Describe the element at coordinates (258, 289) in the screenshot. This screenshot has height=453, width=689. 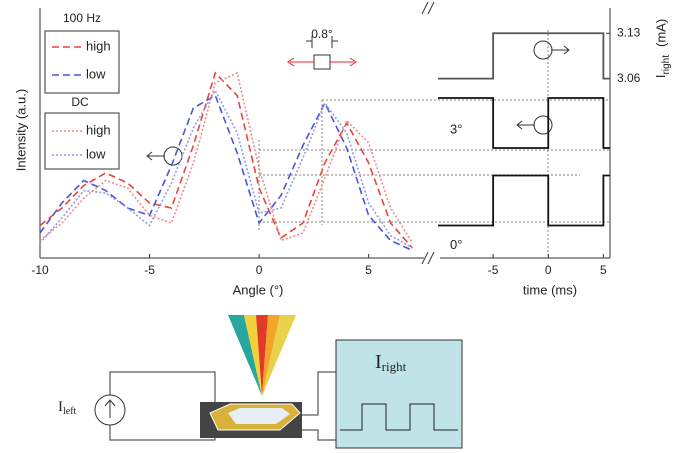
I see `x-axis-label: Angle (°)` at that location.